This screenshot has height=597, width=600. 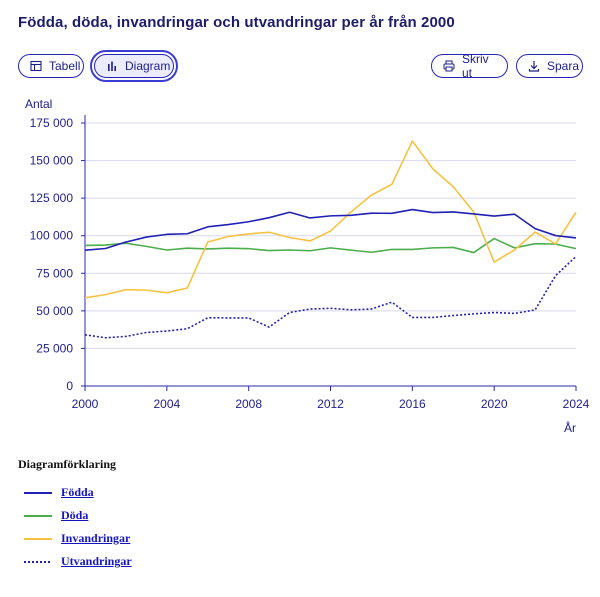 I want to click on skriv-ut-button: Skriv ut, so click(x=469, y=66).